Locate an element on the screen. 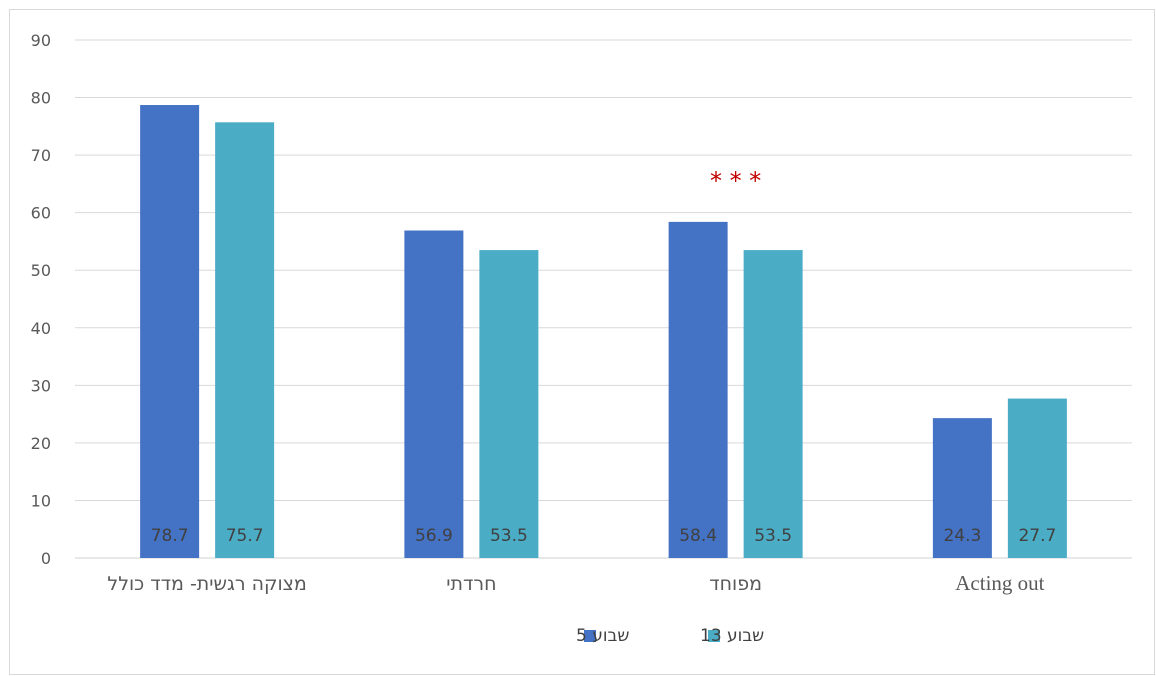 The image size is (1156, 676). y-tick-label: 80 is located at coordinates (41, 98).